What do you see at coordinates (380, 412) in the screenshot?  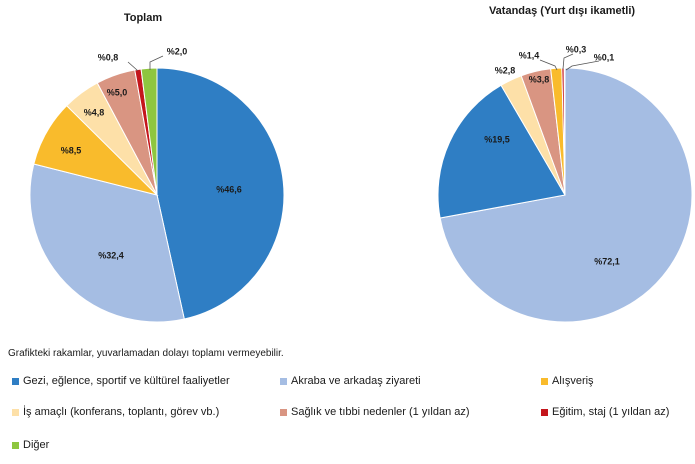 I see `legend-label: Sağlık ve tıbbi nedenler (1 yıldan az)` at bounding box center [380, 412].